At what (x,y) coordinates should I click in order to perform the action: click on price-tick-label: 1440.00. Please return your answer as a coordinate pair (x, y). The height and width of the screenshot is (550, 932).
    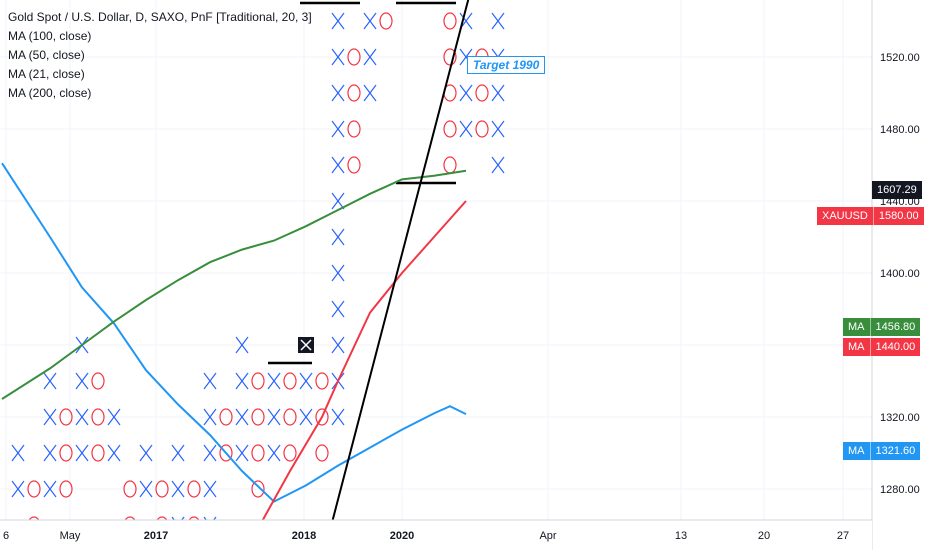
    Looking at the image, I should click on (900, 202).